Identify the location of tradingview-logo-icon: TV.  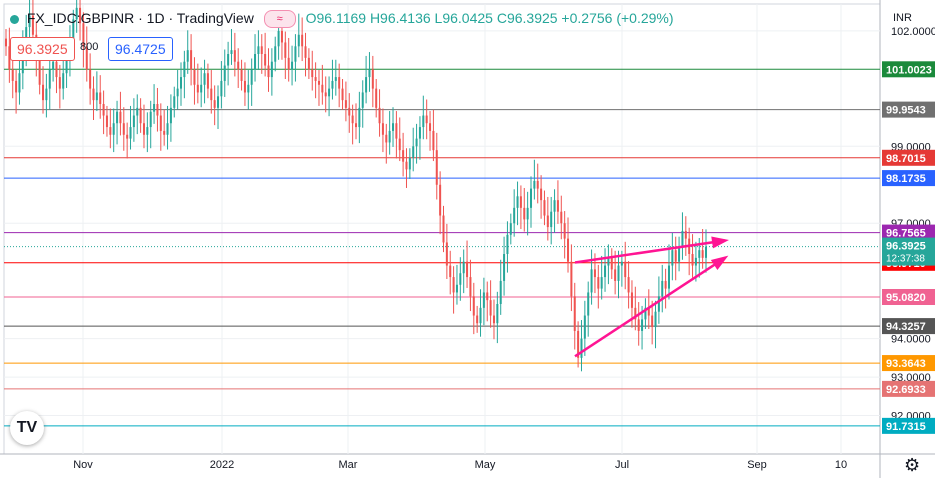
(27, 428).